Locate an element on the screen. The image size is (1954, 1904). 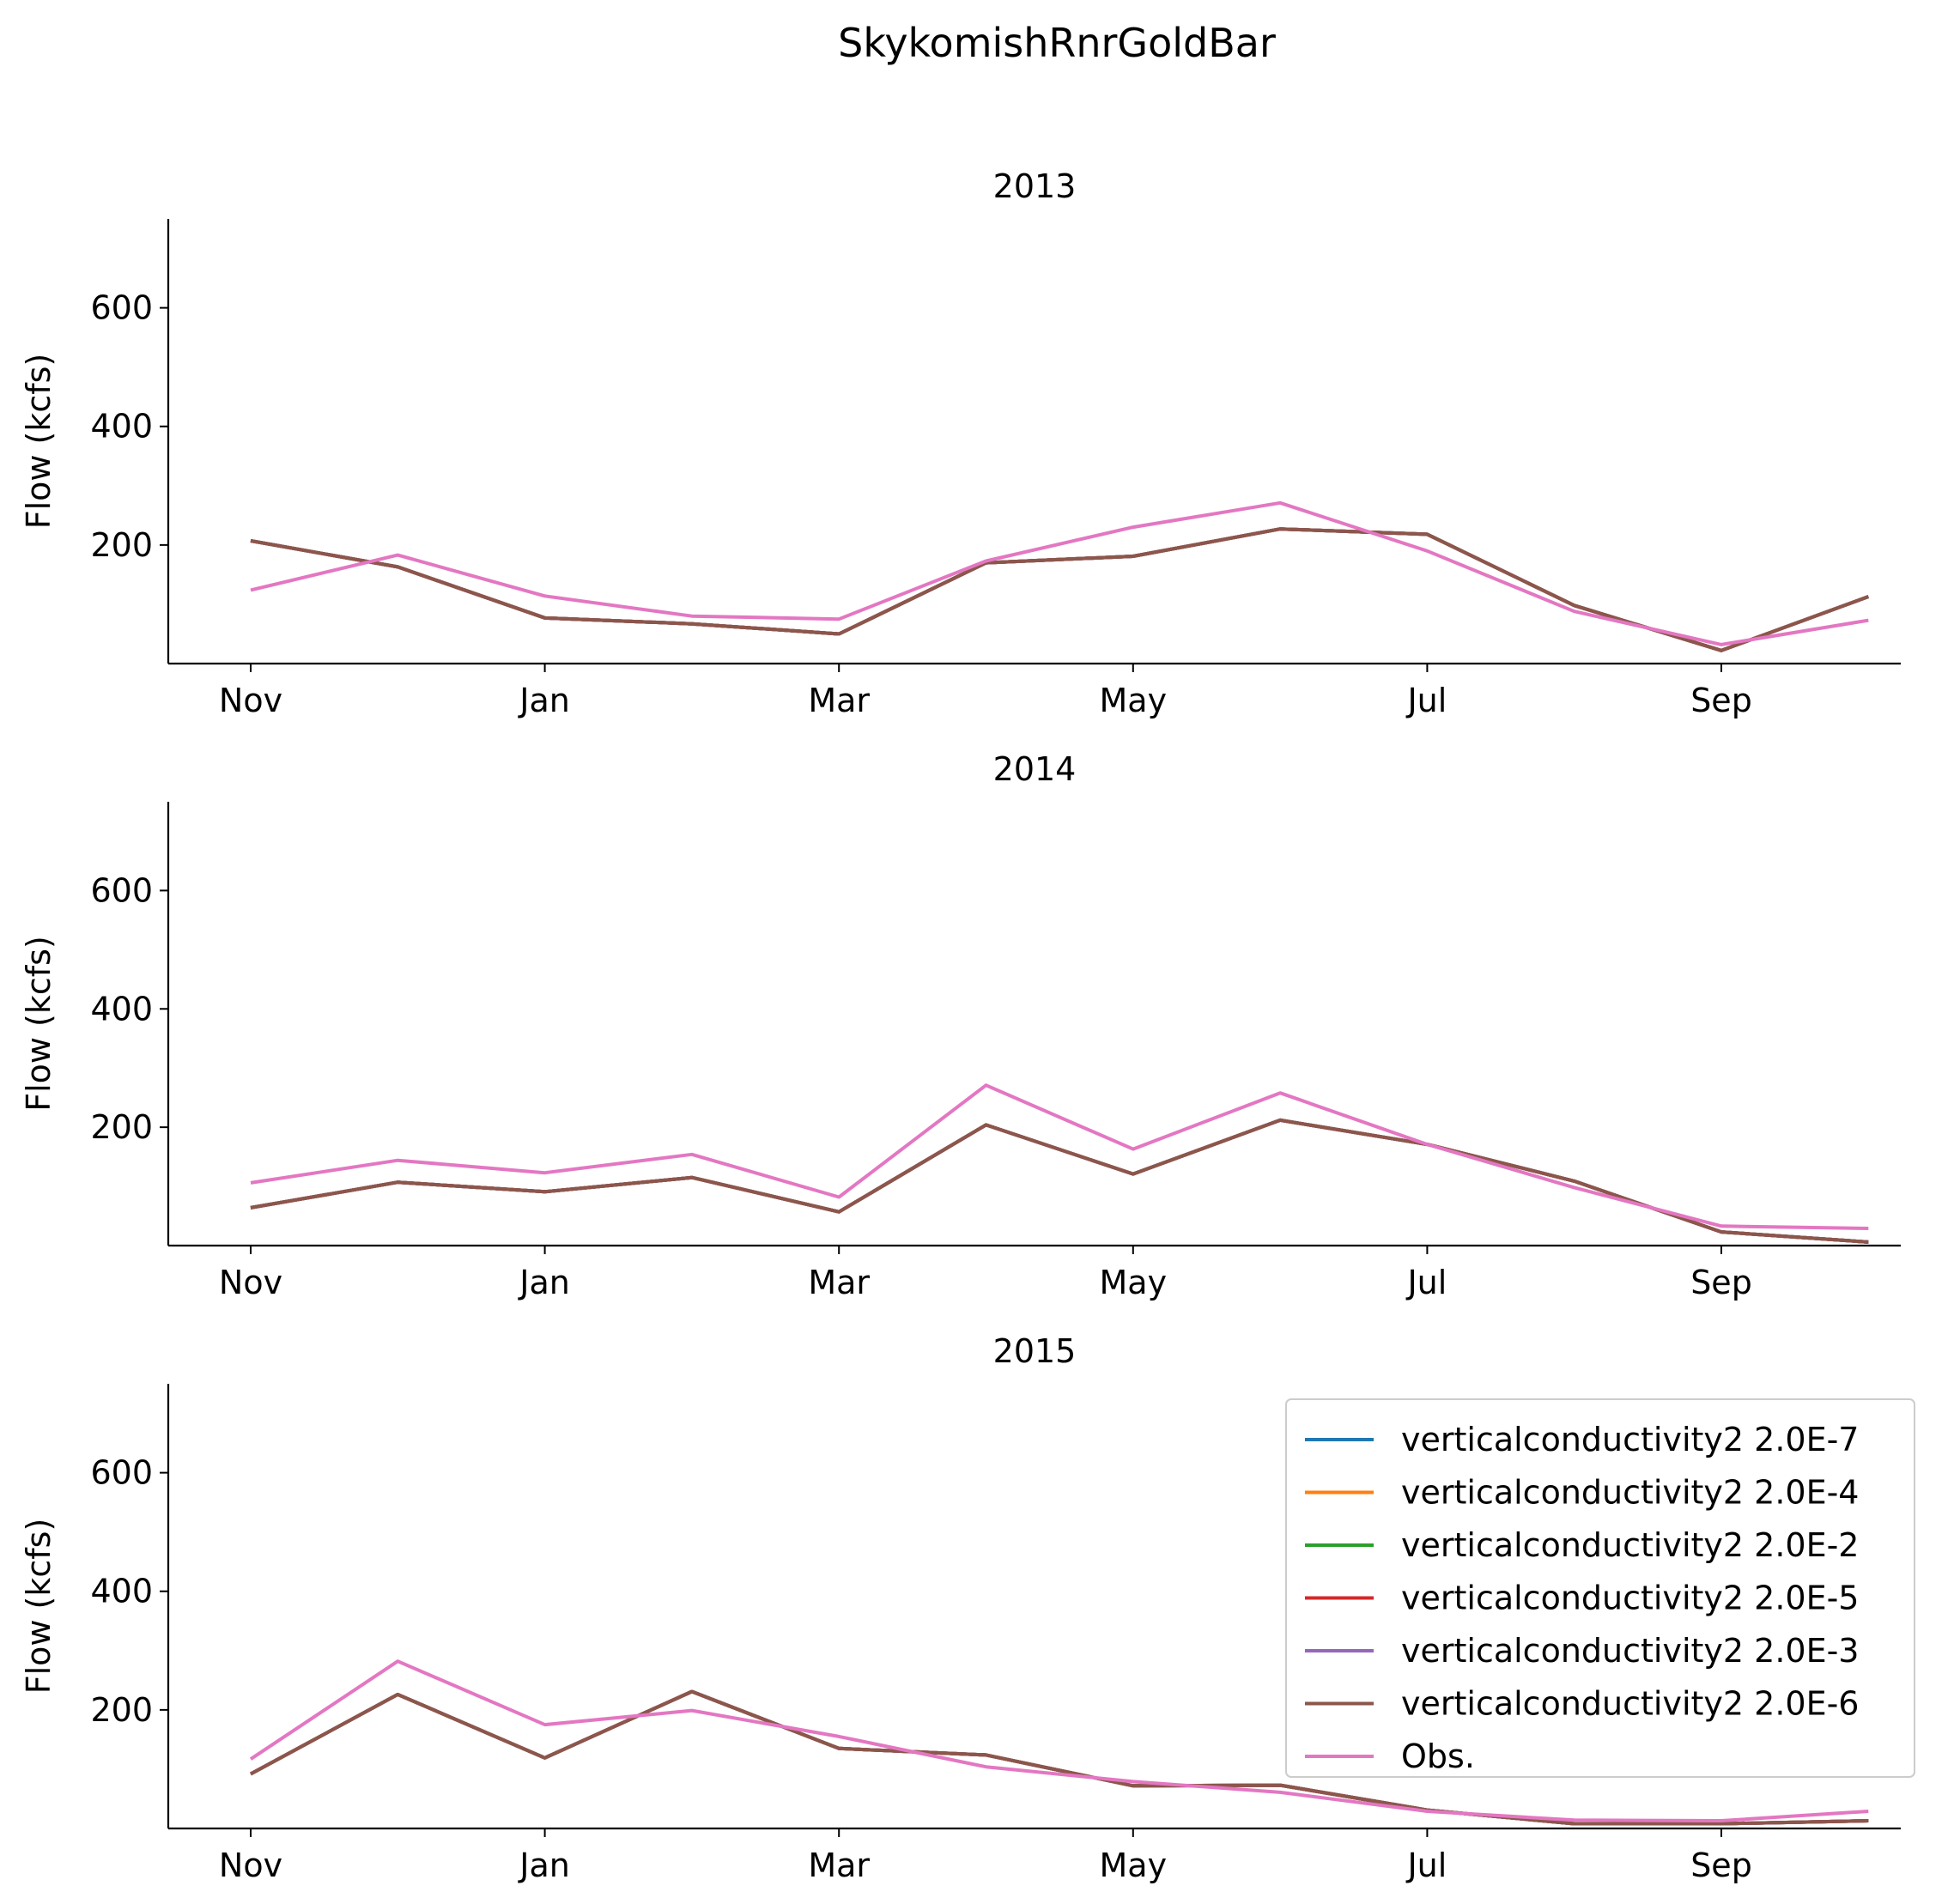
legend-label: verticalconductivity2 2.0E-7 is located at coordinates (1630, 1439).